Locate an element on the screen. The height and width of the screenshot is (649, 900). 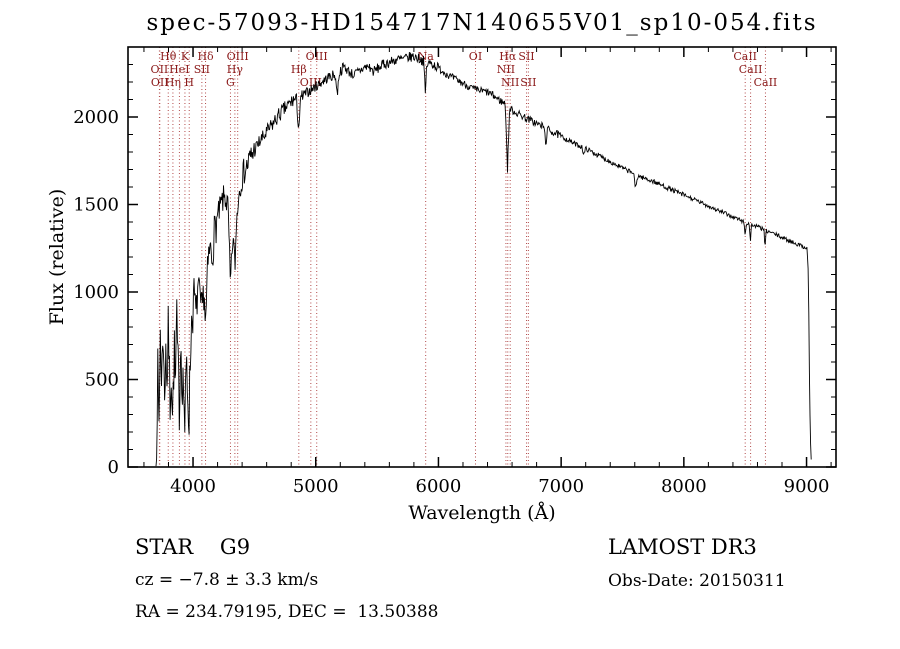
survey-release-text: LAMOST DR3 is located at coordinates (682, 547).